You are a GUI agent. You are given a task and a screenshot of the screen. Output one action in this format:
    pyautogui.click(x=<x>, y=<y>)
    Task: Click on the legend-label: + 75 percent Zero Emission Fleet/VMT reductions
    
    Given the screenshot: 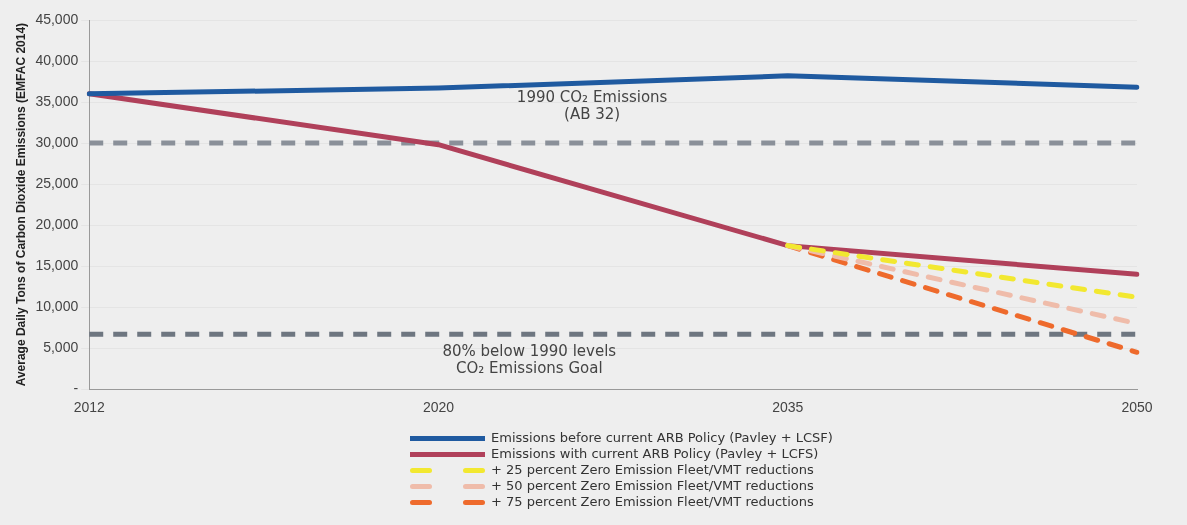 What is the action you would take?
    pyautogui.click(x=652, y=502)
    